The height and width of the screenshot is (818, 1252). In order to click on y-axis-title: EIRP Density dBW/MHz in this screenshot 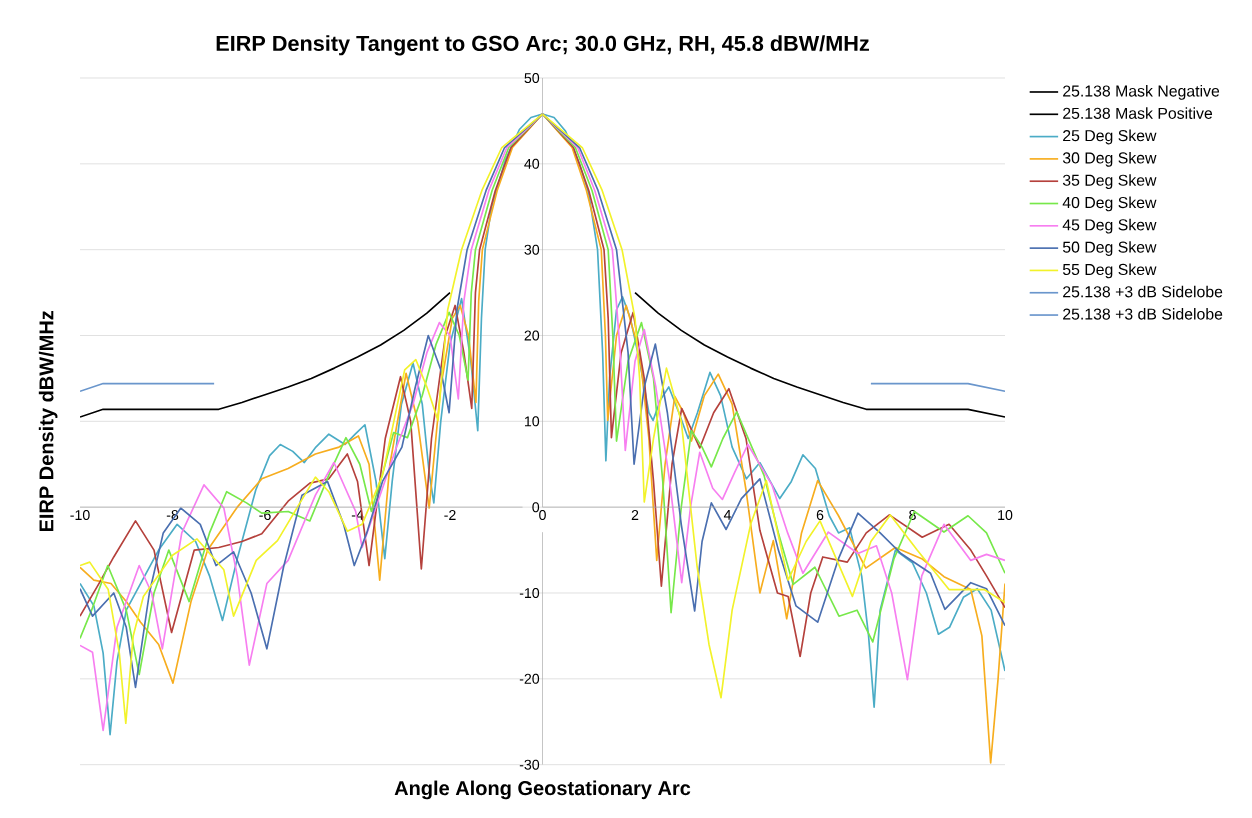, I will do `click(48, 421)`.